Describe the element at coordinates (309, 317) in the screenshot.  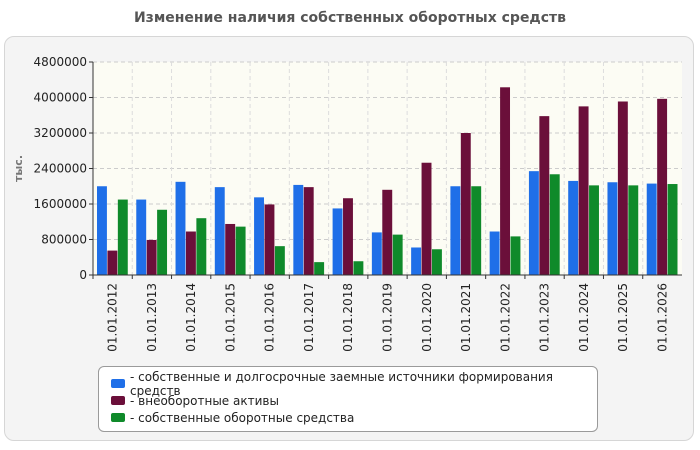
I see `x-tick-label: 01.01.2017` at that location.